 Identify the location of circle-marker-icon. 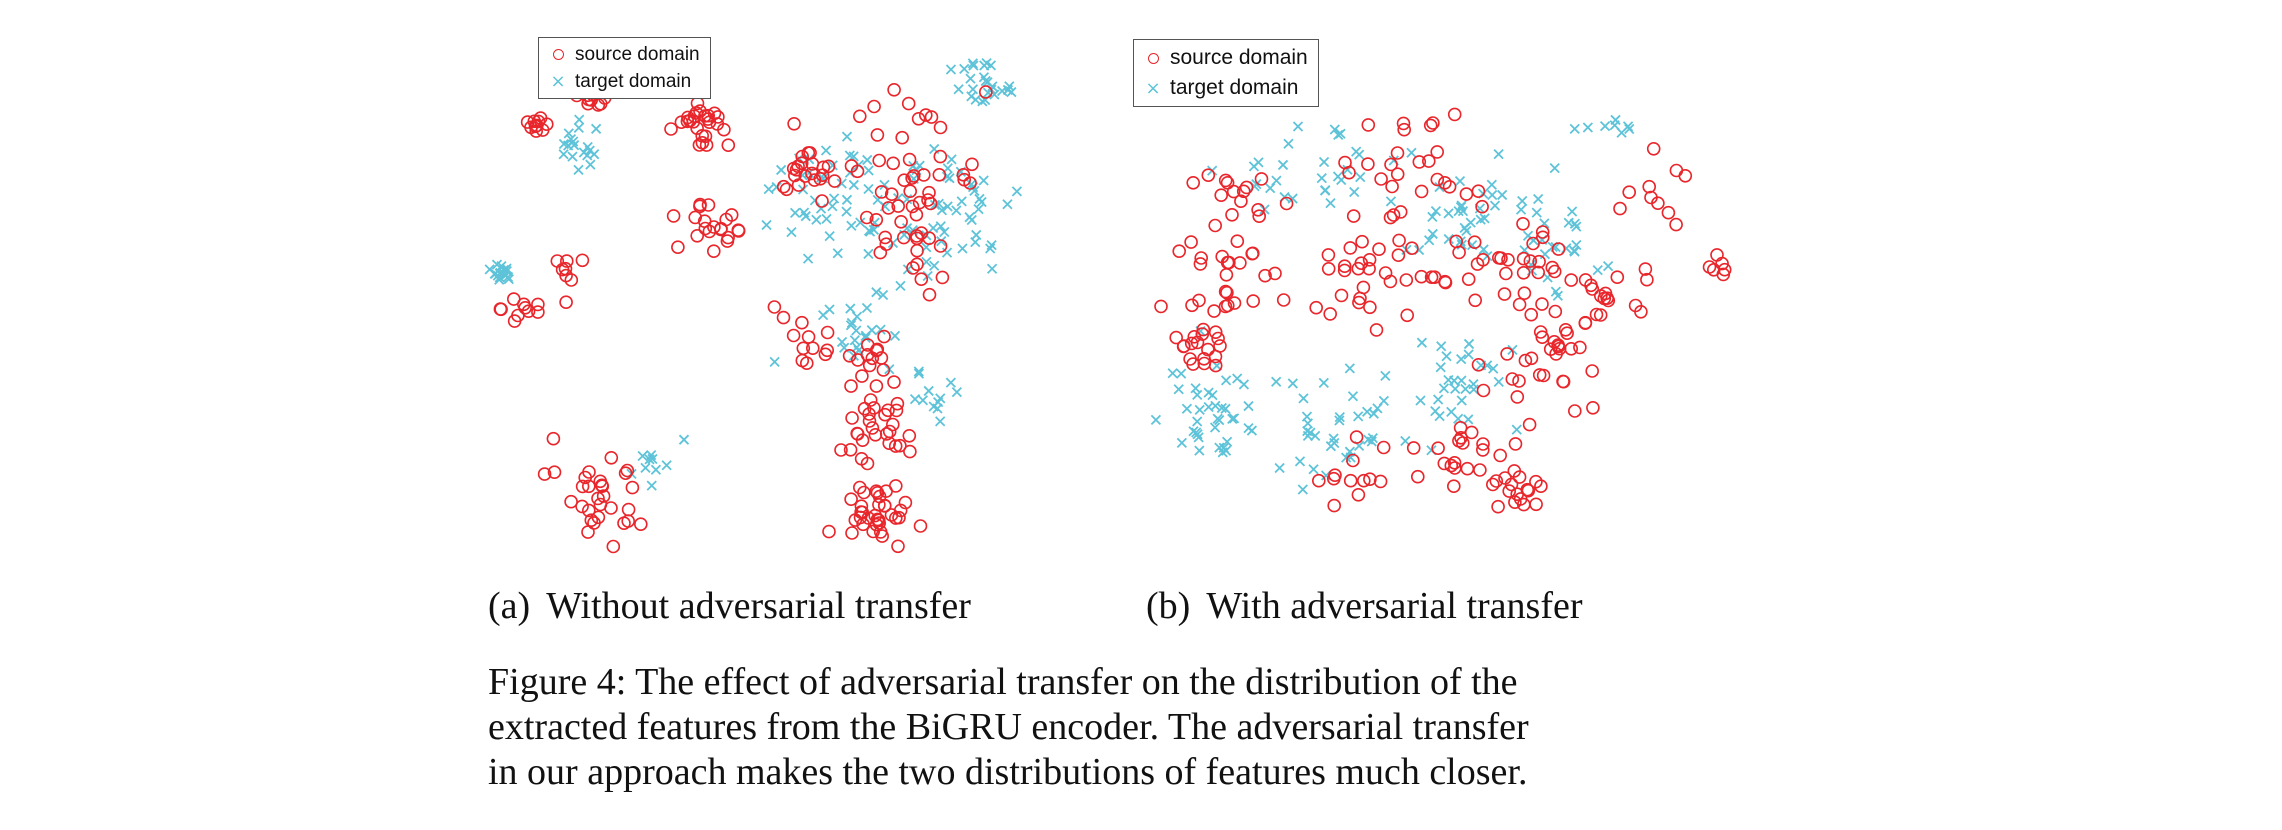
(558, 54).